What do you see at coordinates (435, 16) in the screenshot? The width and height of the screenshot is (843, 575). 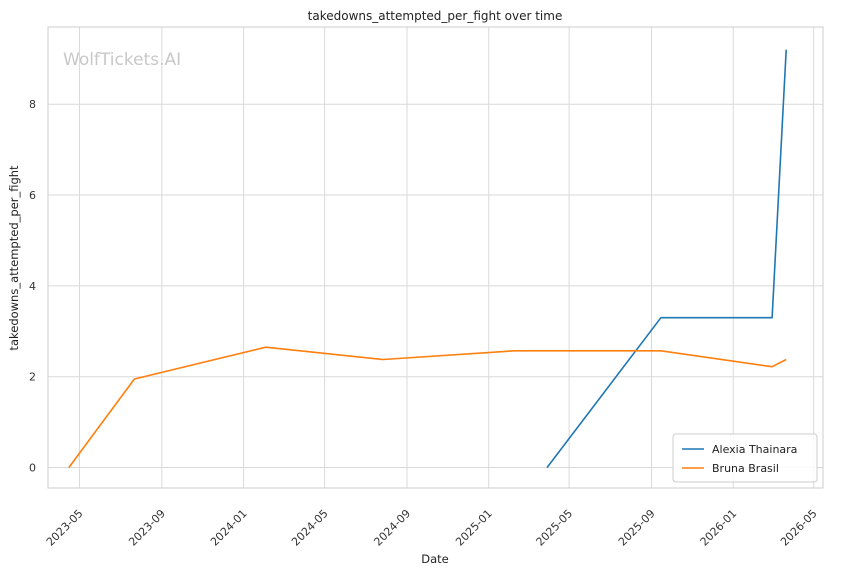 I see `chart-title: takedowns_attempted_per_fight over time` at bounding box center [435, 16].